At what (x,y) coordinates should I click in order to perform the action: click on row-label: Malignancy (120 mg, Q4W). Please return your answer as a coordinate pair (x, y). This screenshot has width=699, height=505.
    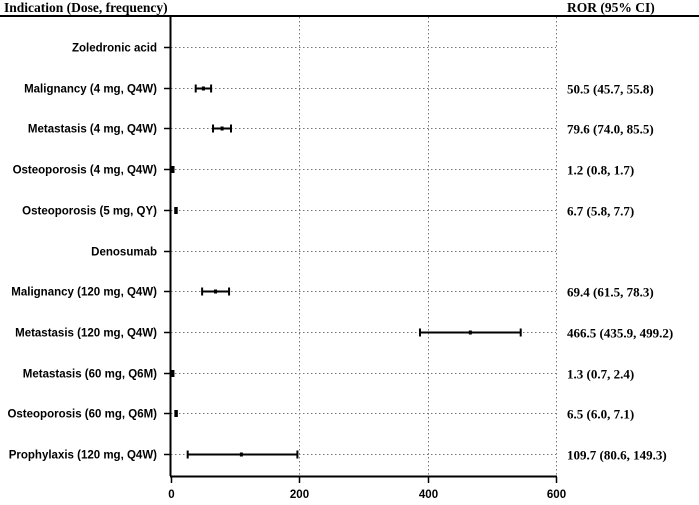
    Looking at the image, I should click on (84, 293).